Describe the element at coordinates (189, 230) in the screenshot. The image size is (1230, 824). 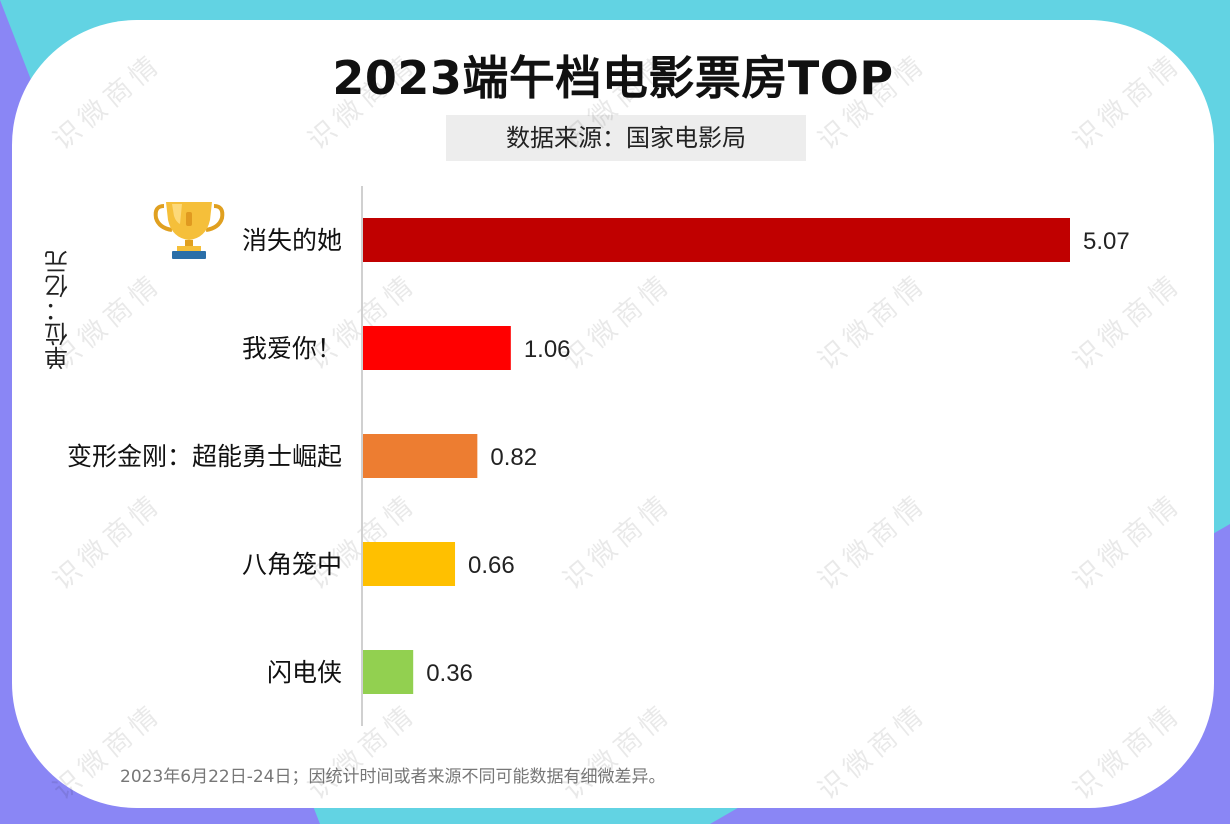
I see `trophy-icon` at that location.